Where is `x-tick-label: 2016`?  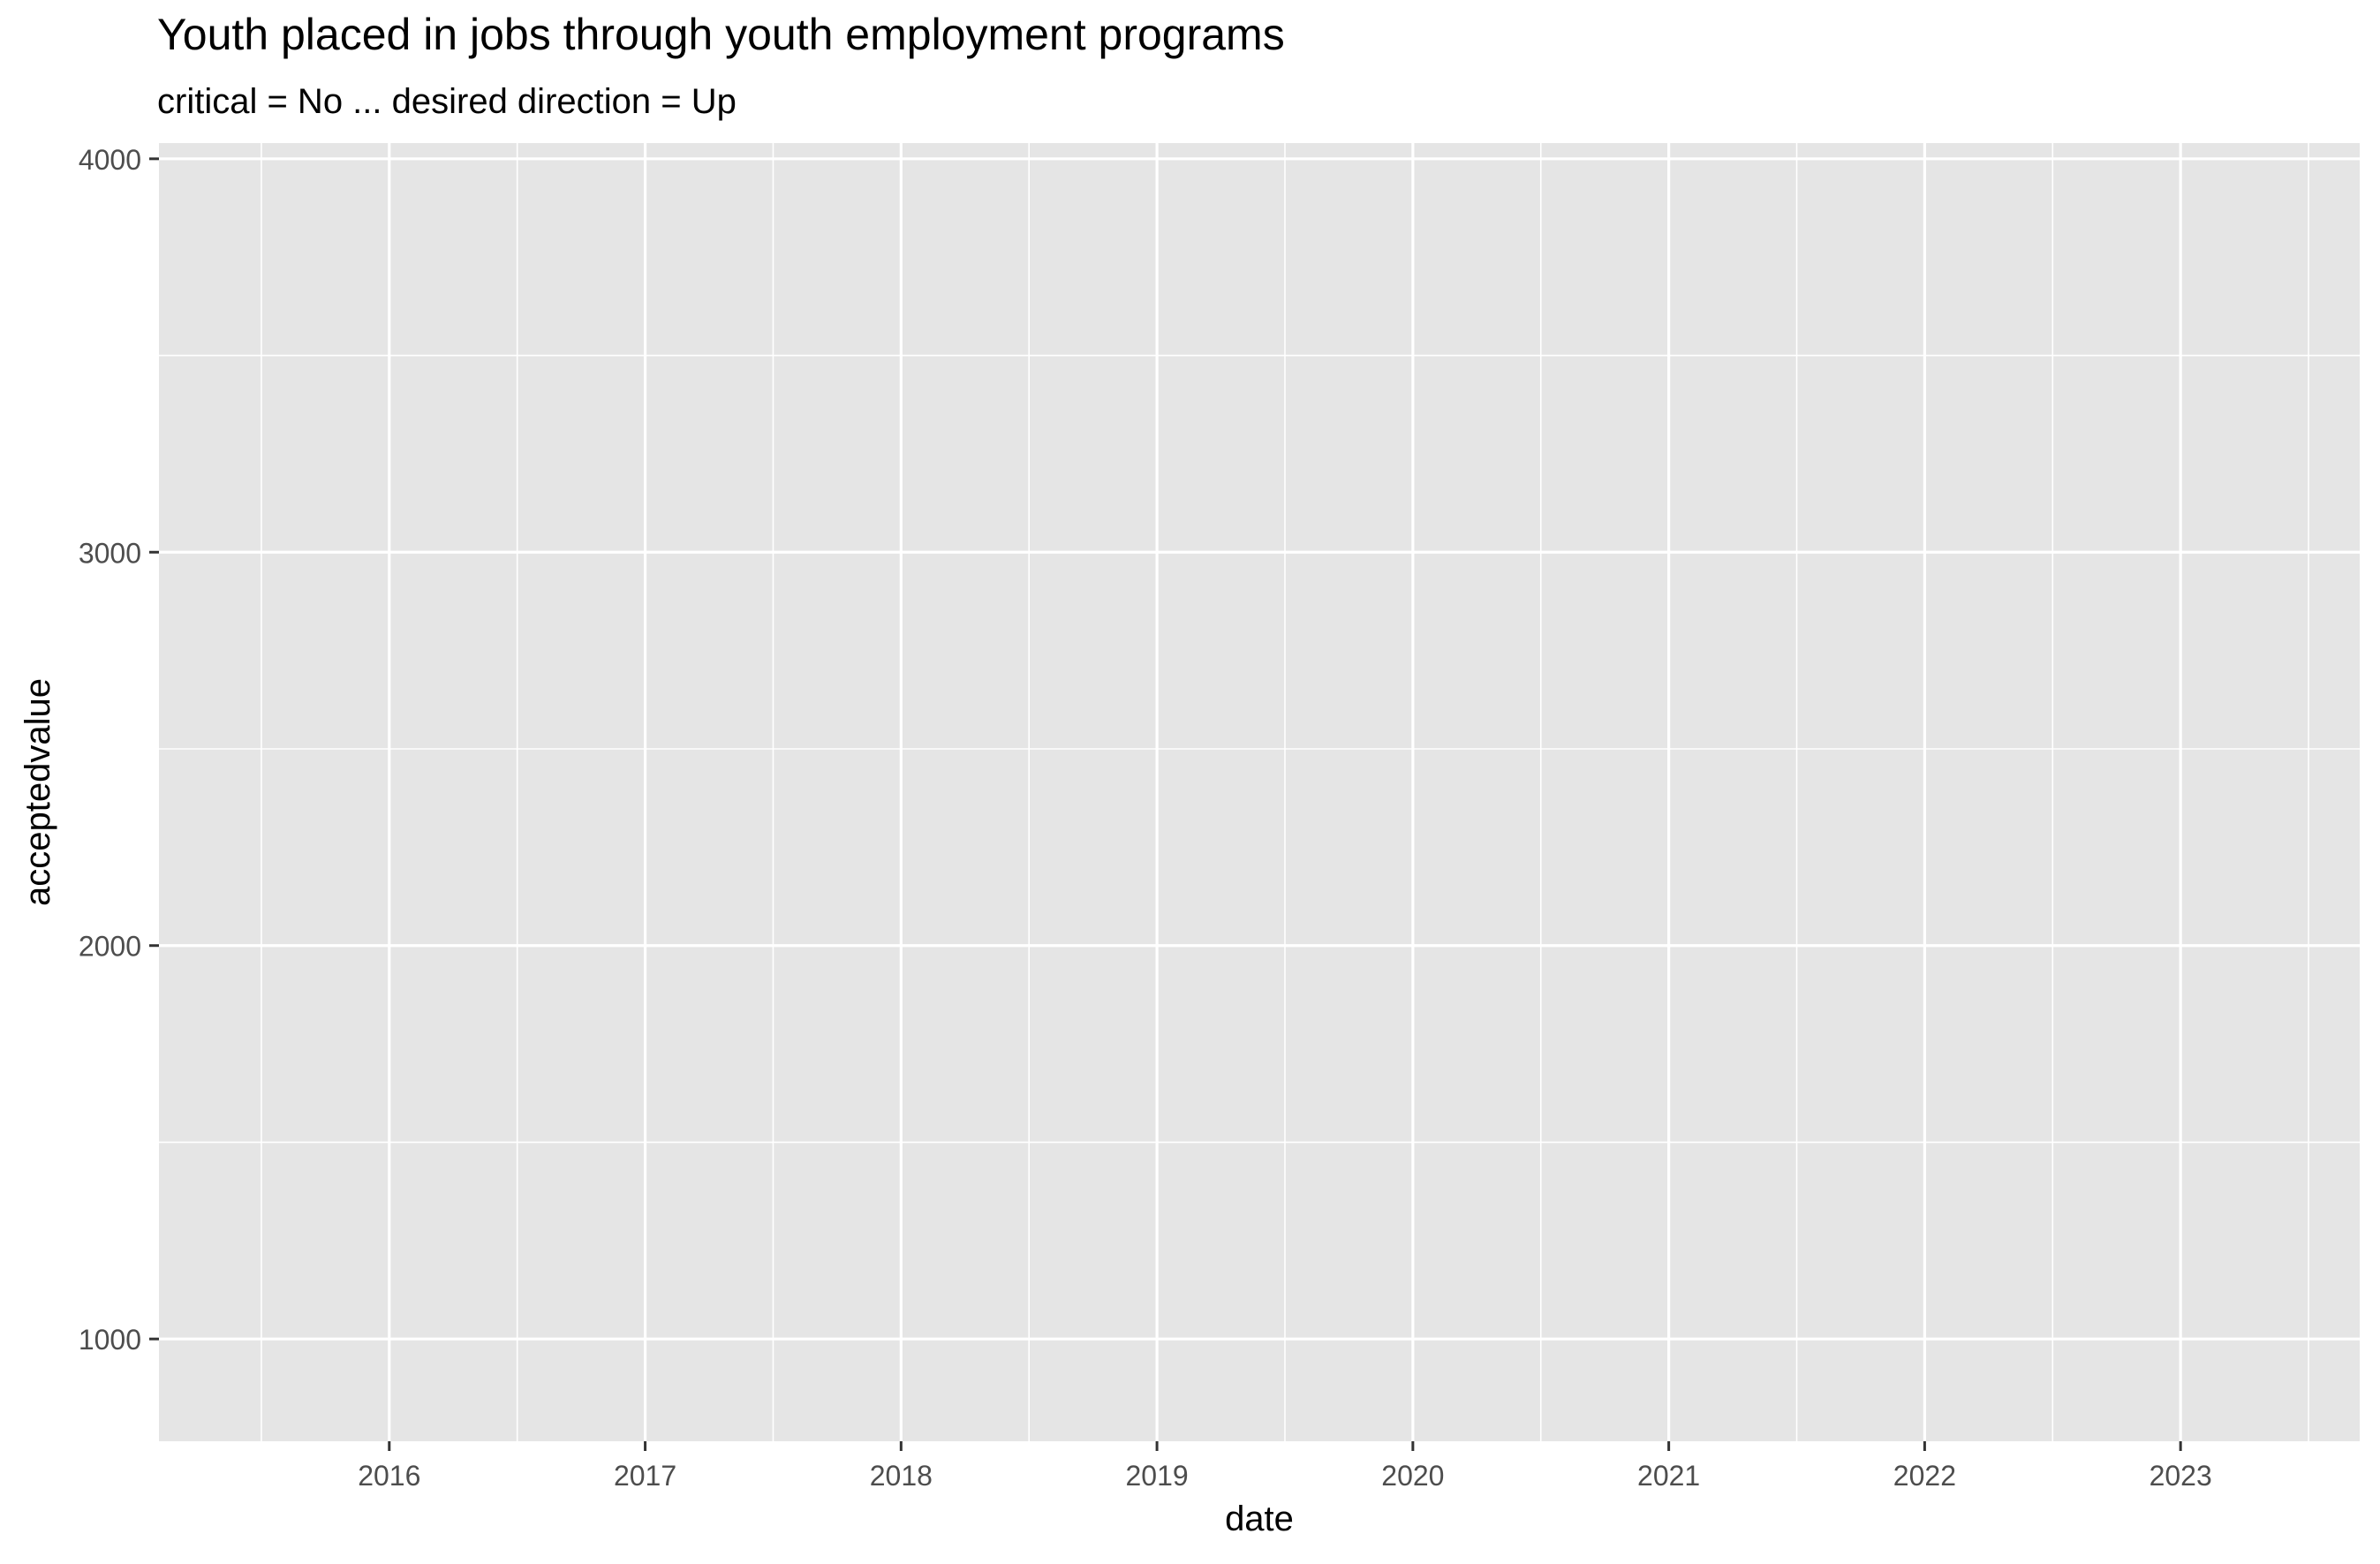
x-tick-label: 2016 is located at coordinates (389, 1476).